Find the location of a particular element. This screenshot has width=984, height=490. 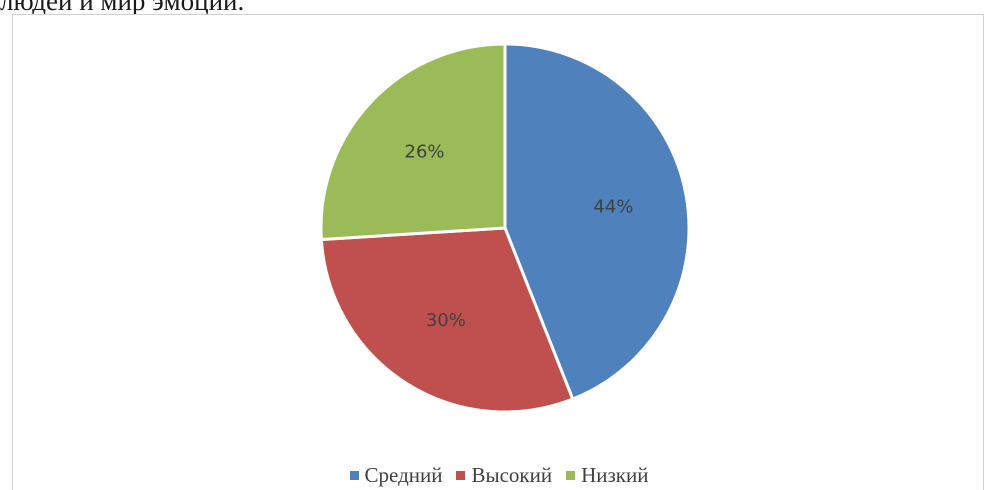

legend-item-low: Низкий is located at coordinates (607, 475).